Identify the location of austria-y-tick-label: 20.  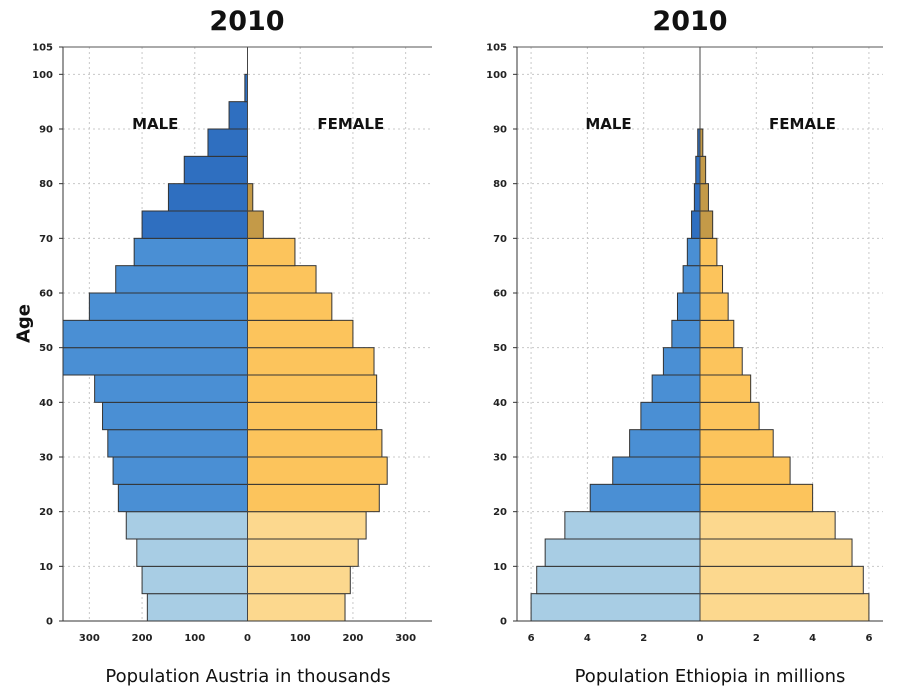
(46, 512).